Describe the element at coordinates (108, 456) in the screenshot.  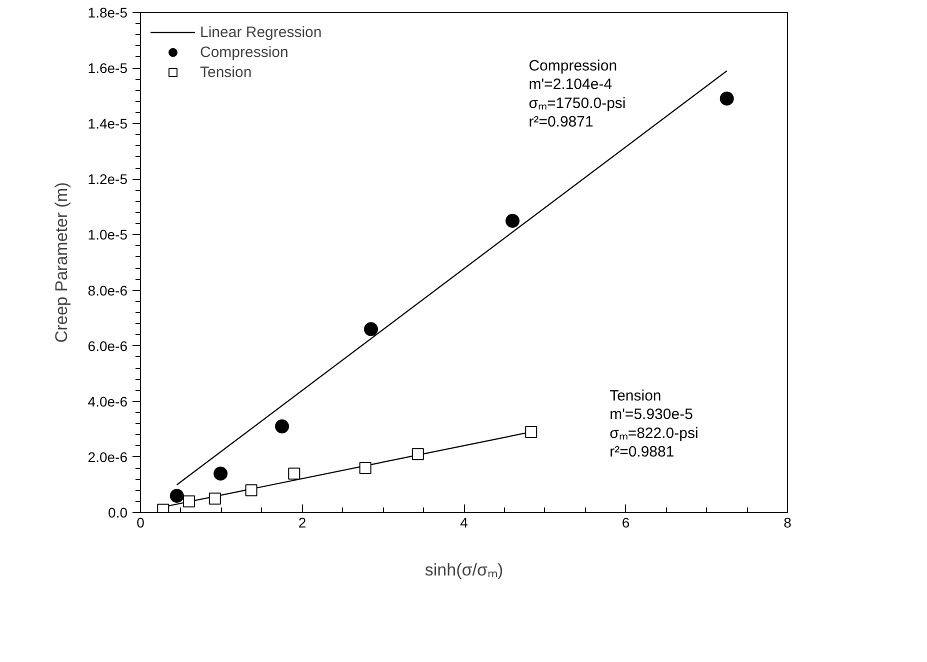
I see `y-tick-label: 2.0e-6` at that location.